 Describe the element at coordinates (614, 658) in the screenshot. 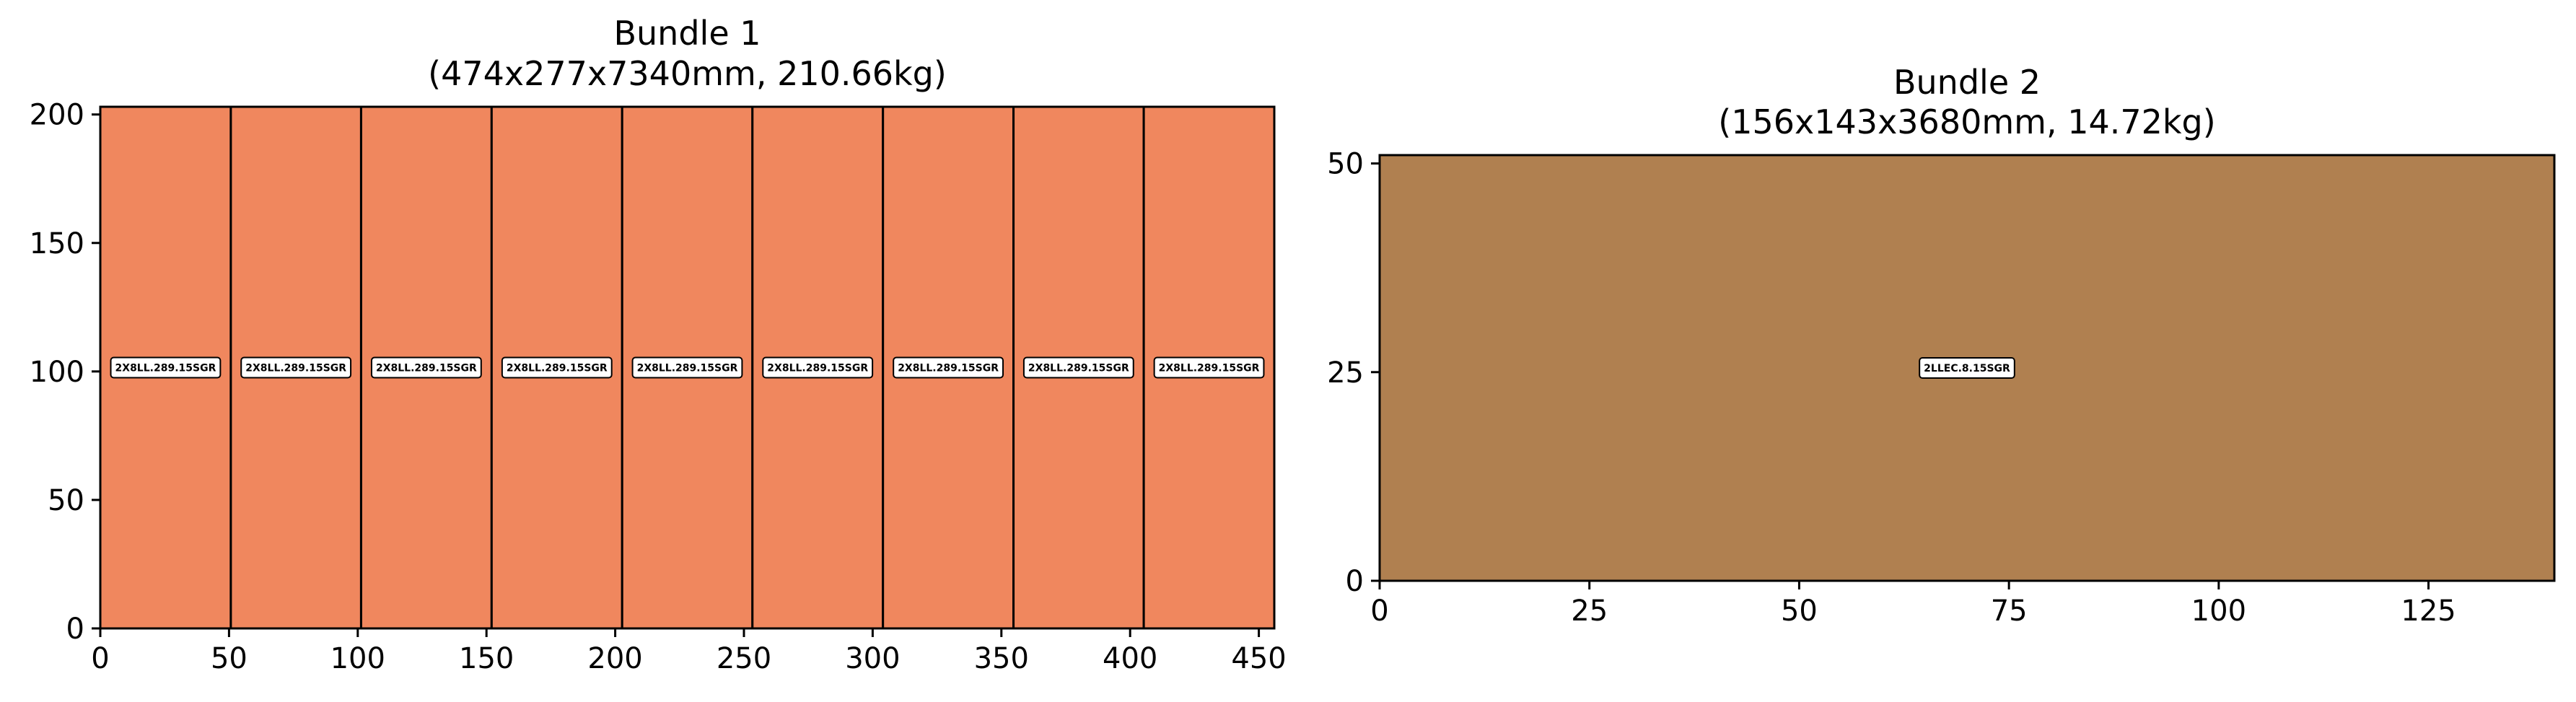

I see `x-tick-label: 200` at that location.